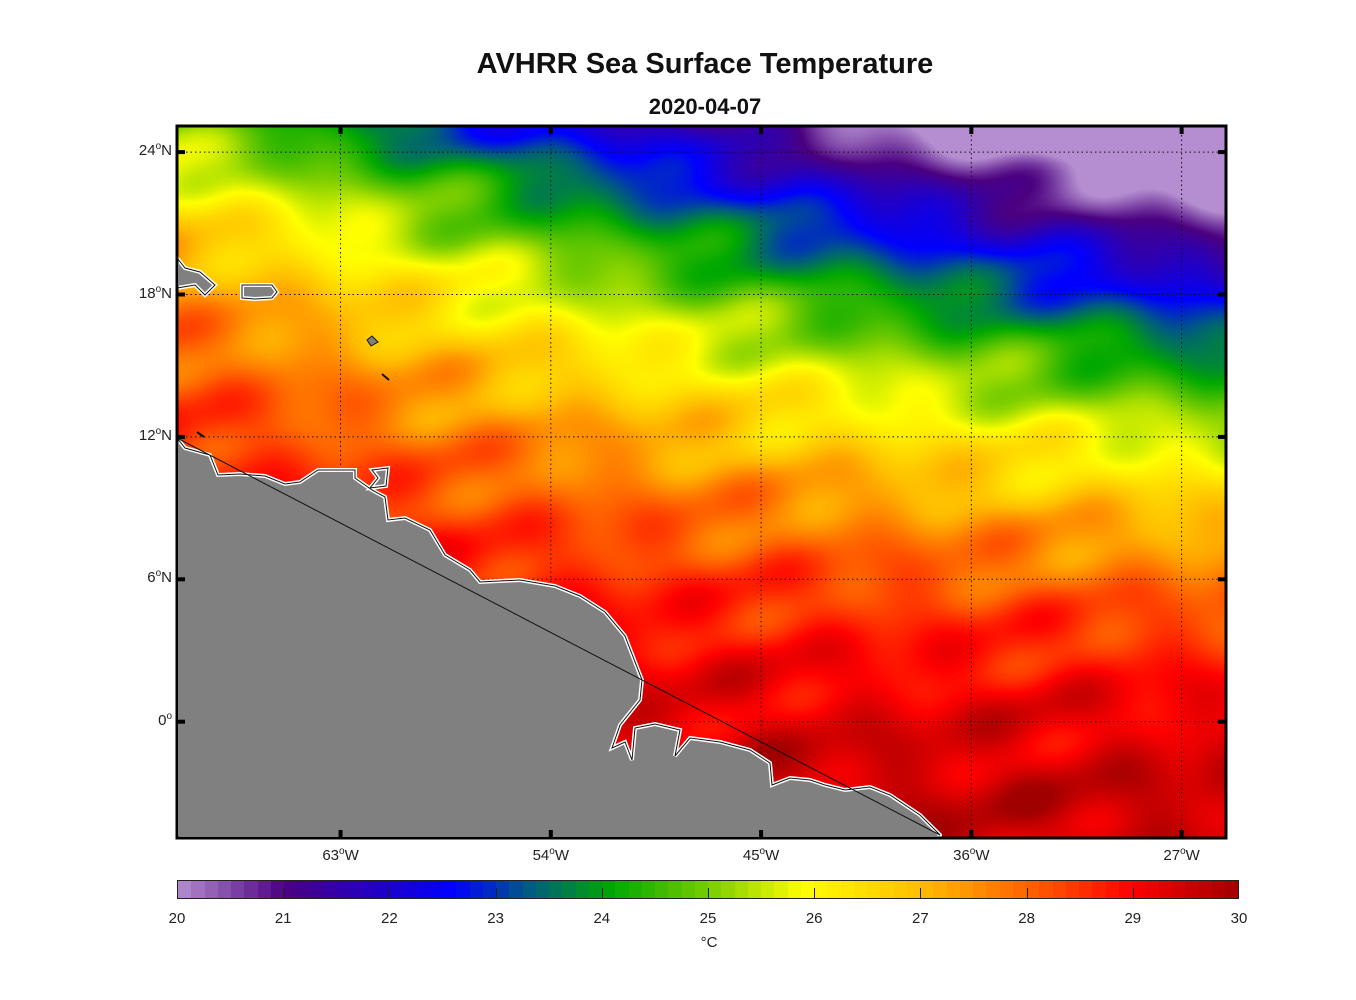 This screenshot has width=1356, height=1000. I want to click on colorbar-tick-label: 29, so click(1133, 918).